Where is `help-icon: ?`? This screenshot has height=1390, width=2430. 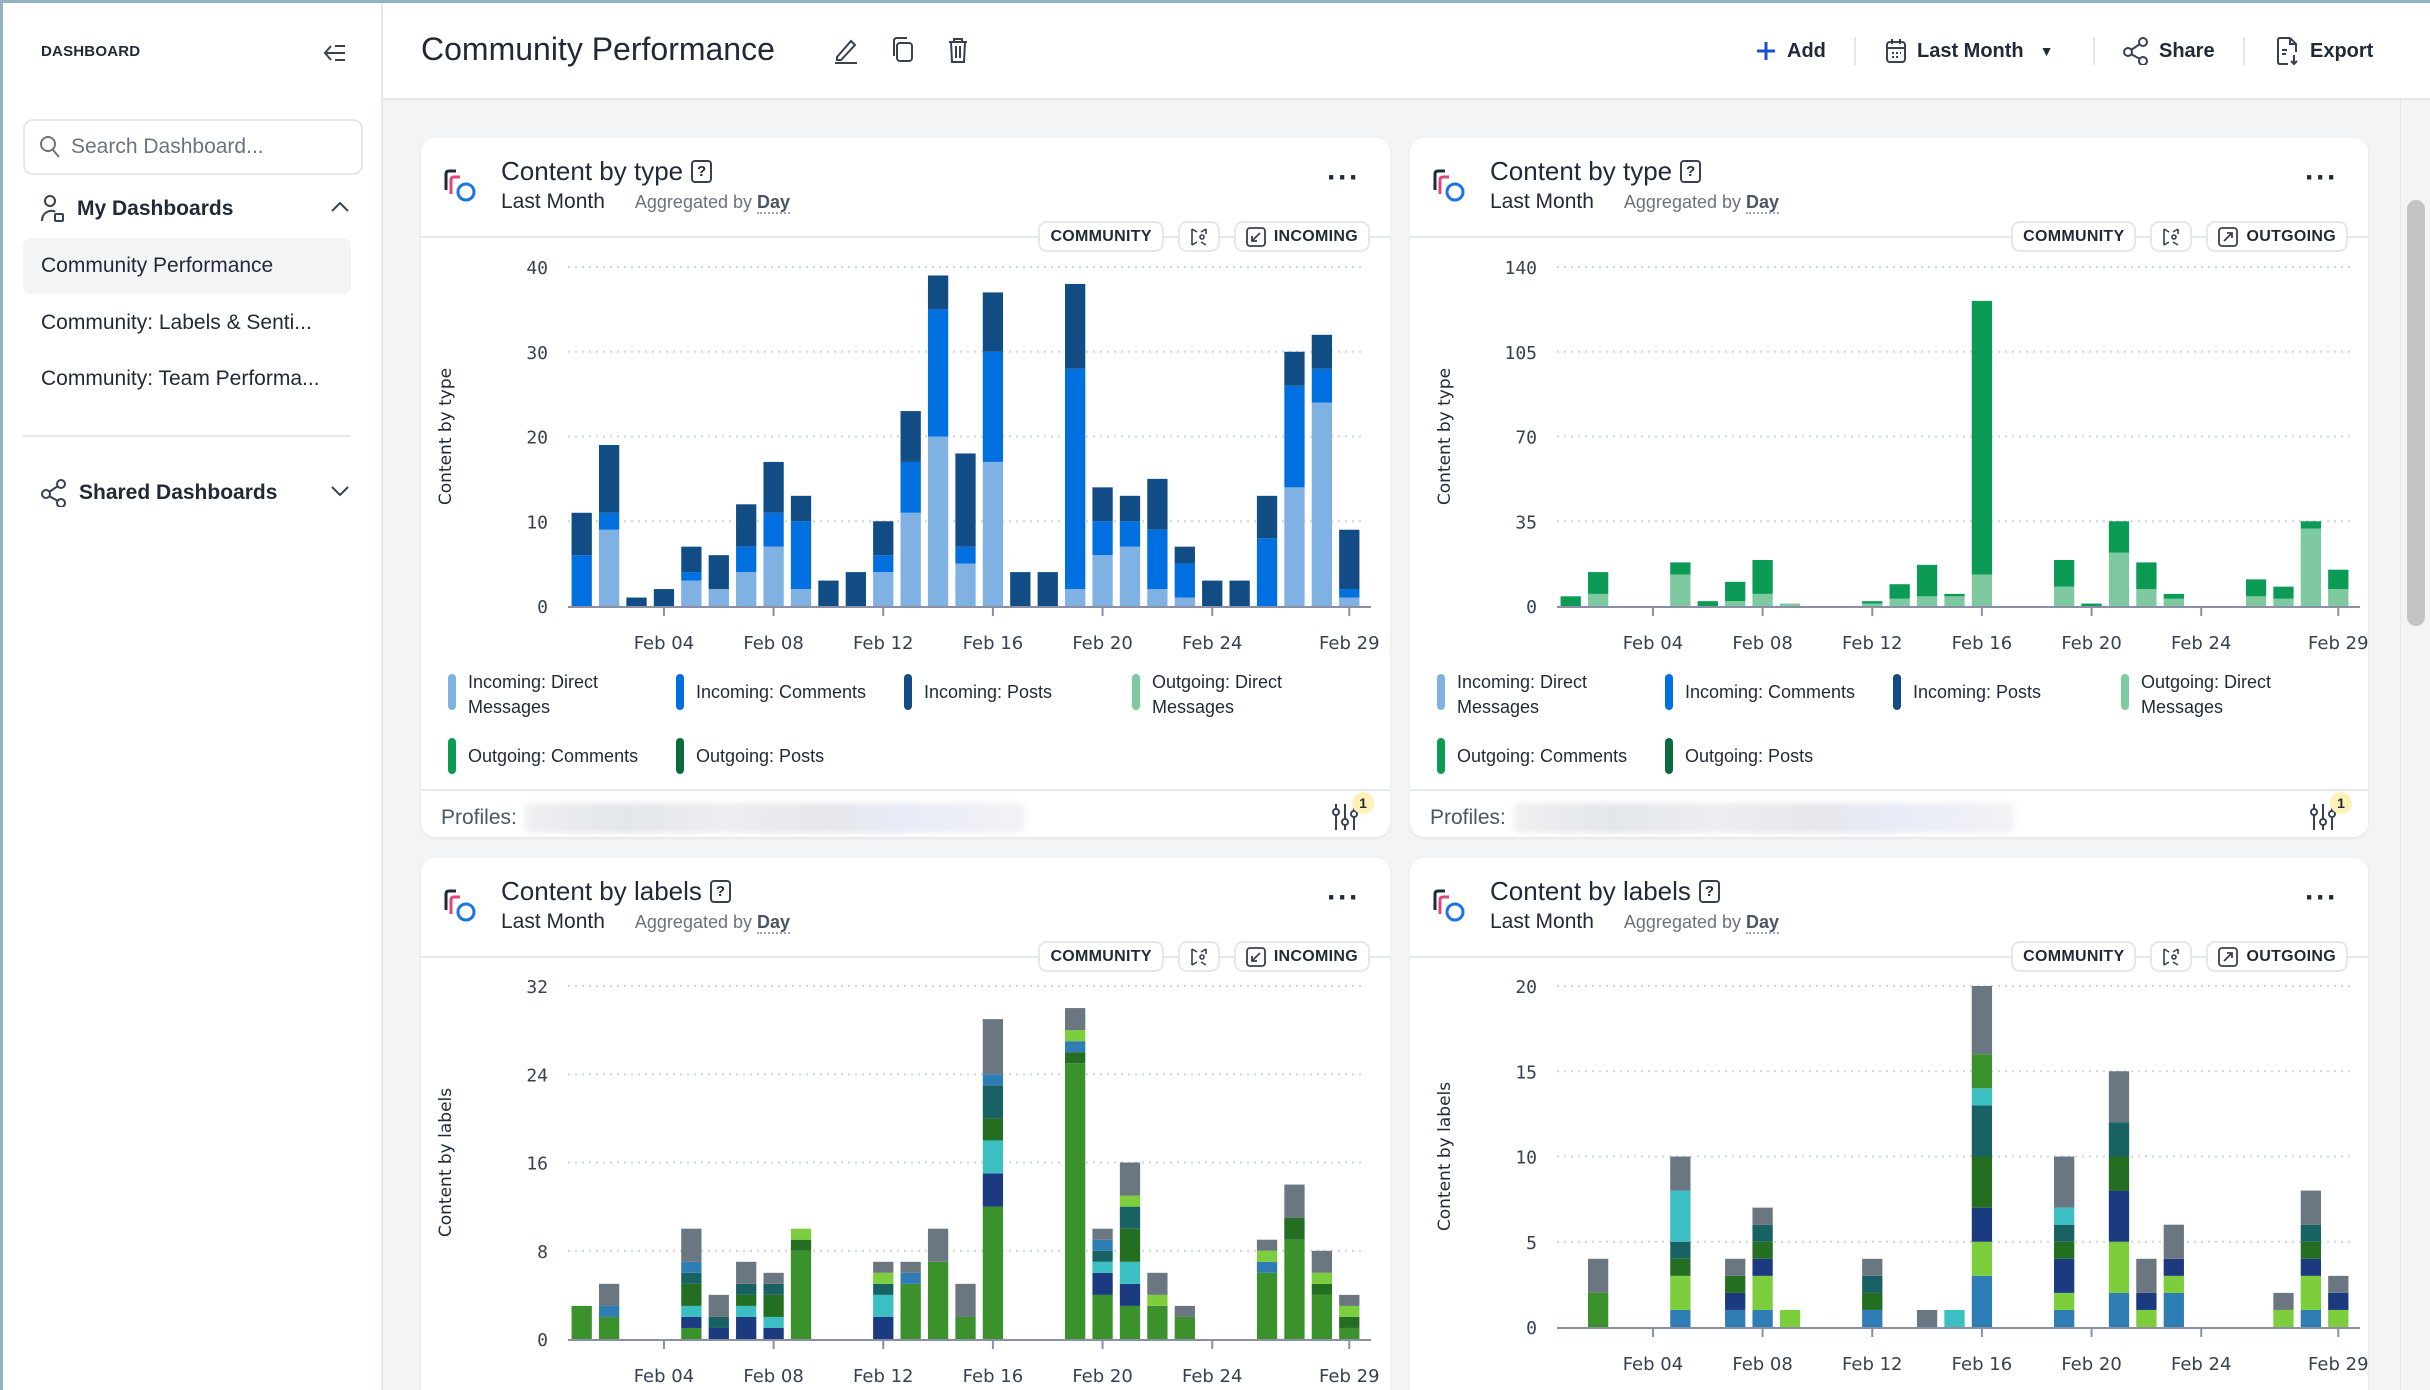
help-icon: ? is located at coordinates (702, 171).